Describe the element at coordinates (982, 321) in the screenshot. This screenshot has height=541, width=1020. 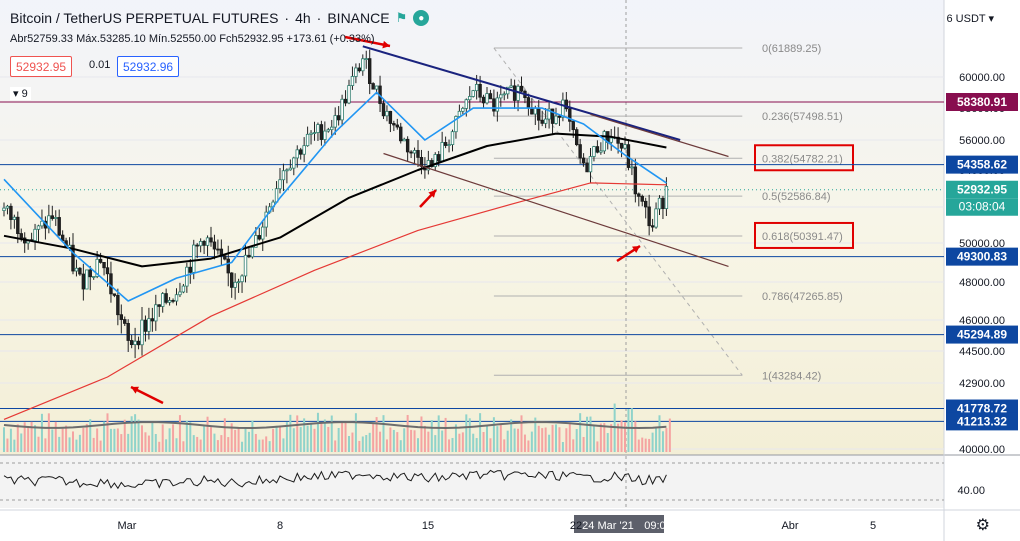
I see `price-tick-label: 46000.00` at that location.